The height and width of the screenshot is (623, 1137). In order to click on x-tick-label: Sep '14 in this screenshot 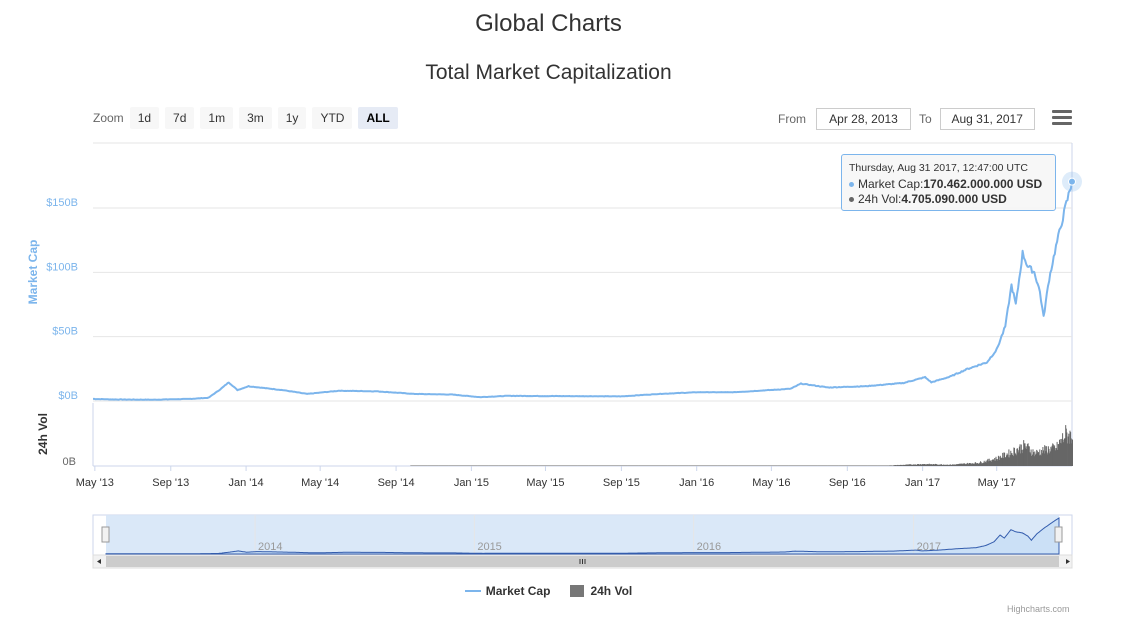, I will do `click(396, 483)`.